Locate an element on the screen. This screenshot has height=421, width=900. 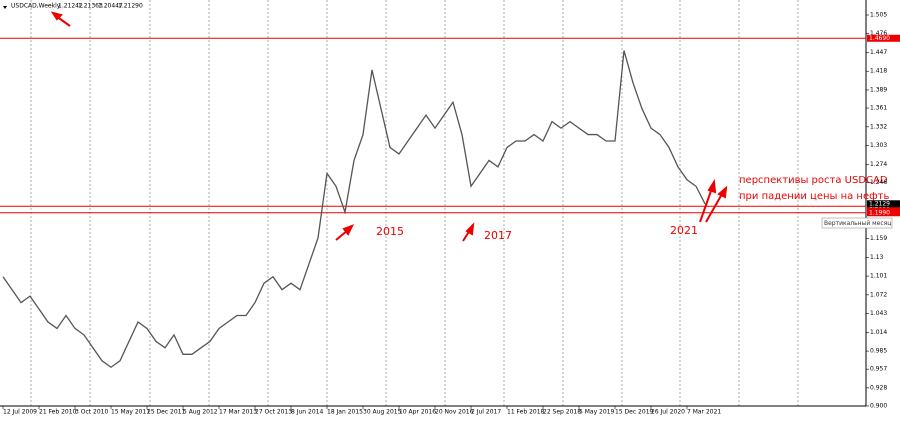
y-tick-label: 1.505 is located at coordinates (878, 15).